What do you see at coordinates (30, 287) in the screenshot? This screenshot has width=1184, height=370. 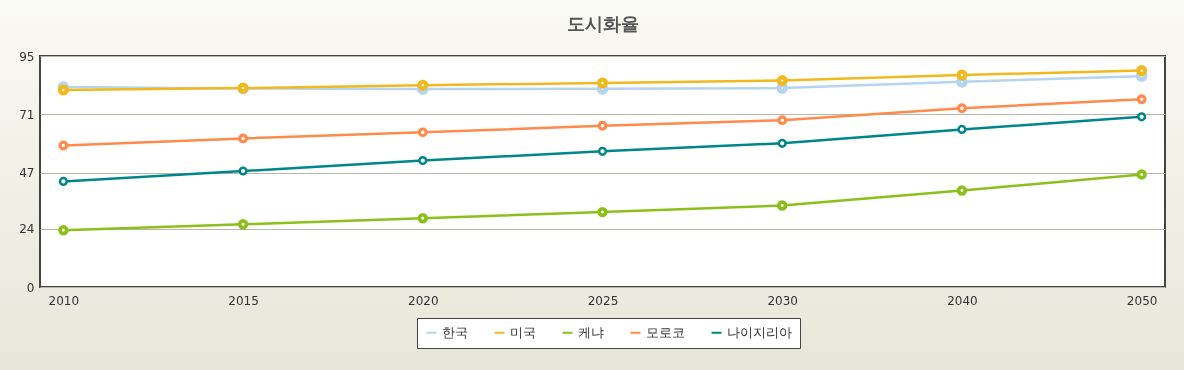 I see `y-tick-label: 0` at bounding box center [30, 287].